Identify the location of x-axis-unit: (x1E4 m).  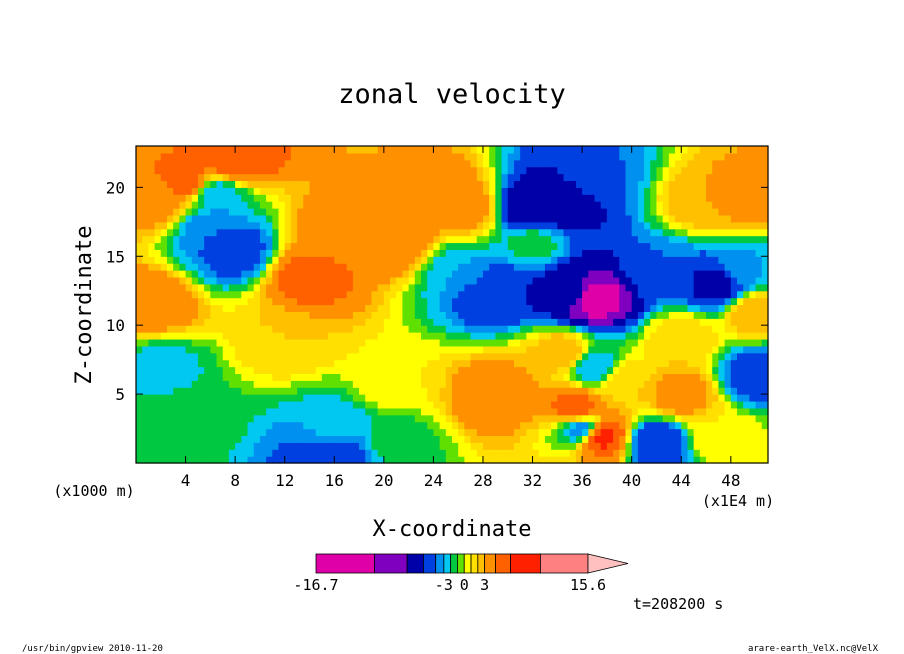
(738, 501).